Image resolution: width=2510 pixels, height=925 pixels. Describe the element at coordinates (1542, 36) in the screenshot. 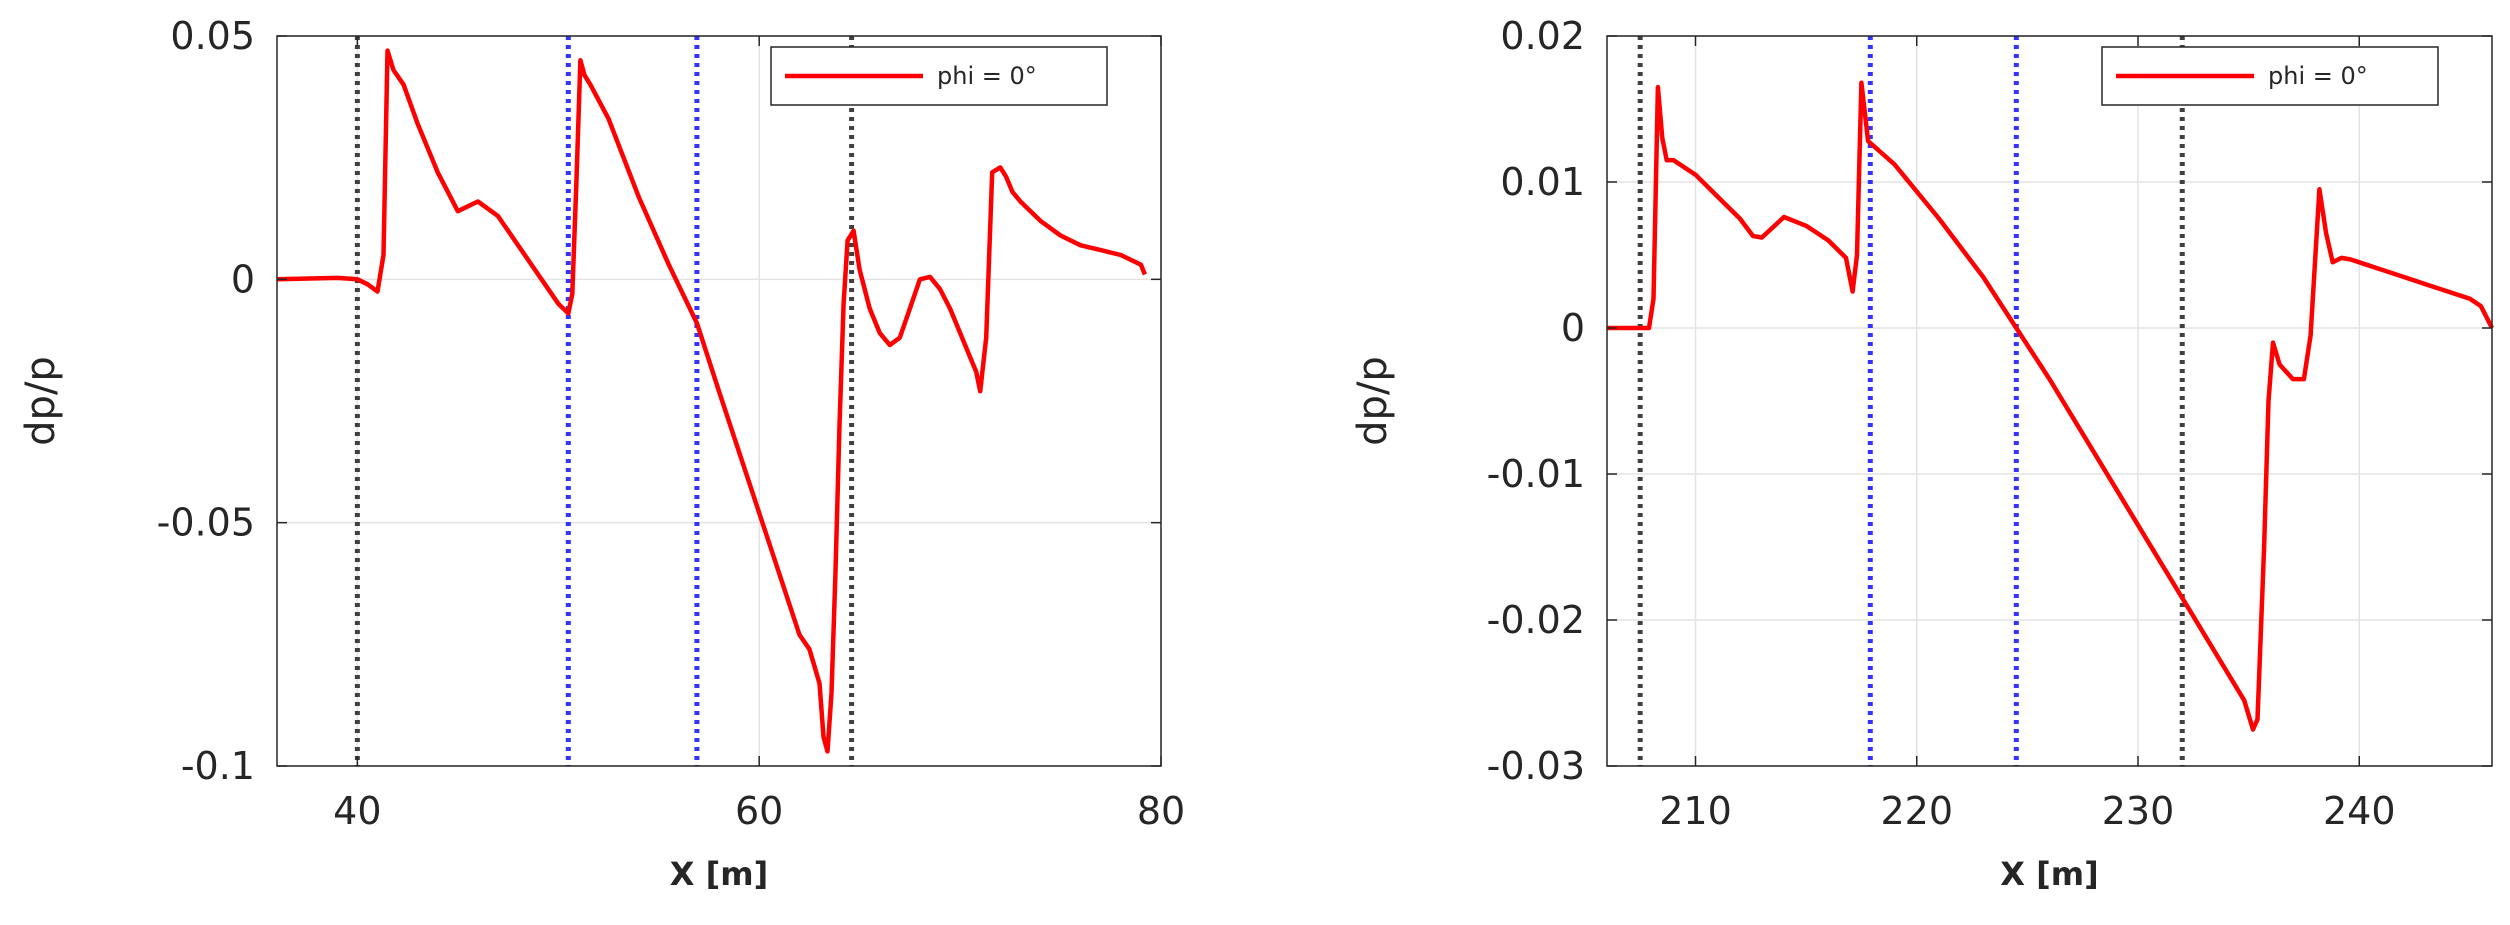

I see `y-tick-label: 0.02` at that location.